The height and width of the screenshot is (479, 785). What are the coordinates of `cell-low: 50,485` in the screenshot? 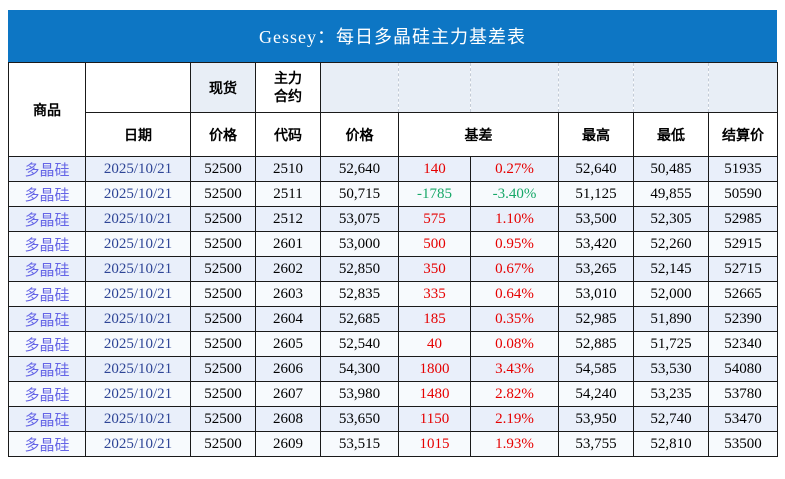 It's located at (671, 169).